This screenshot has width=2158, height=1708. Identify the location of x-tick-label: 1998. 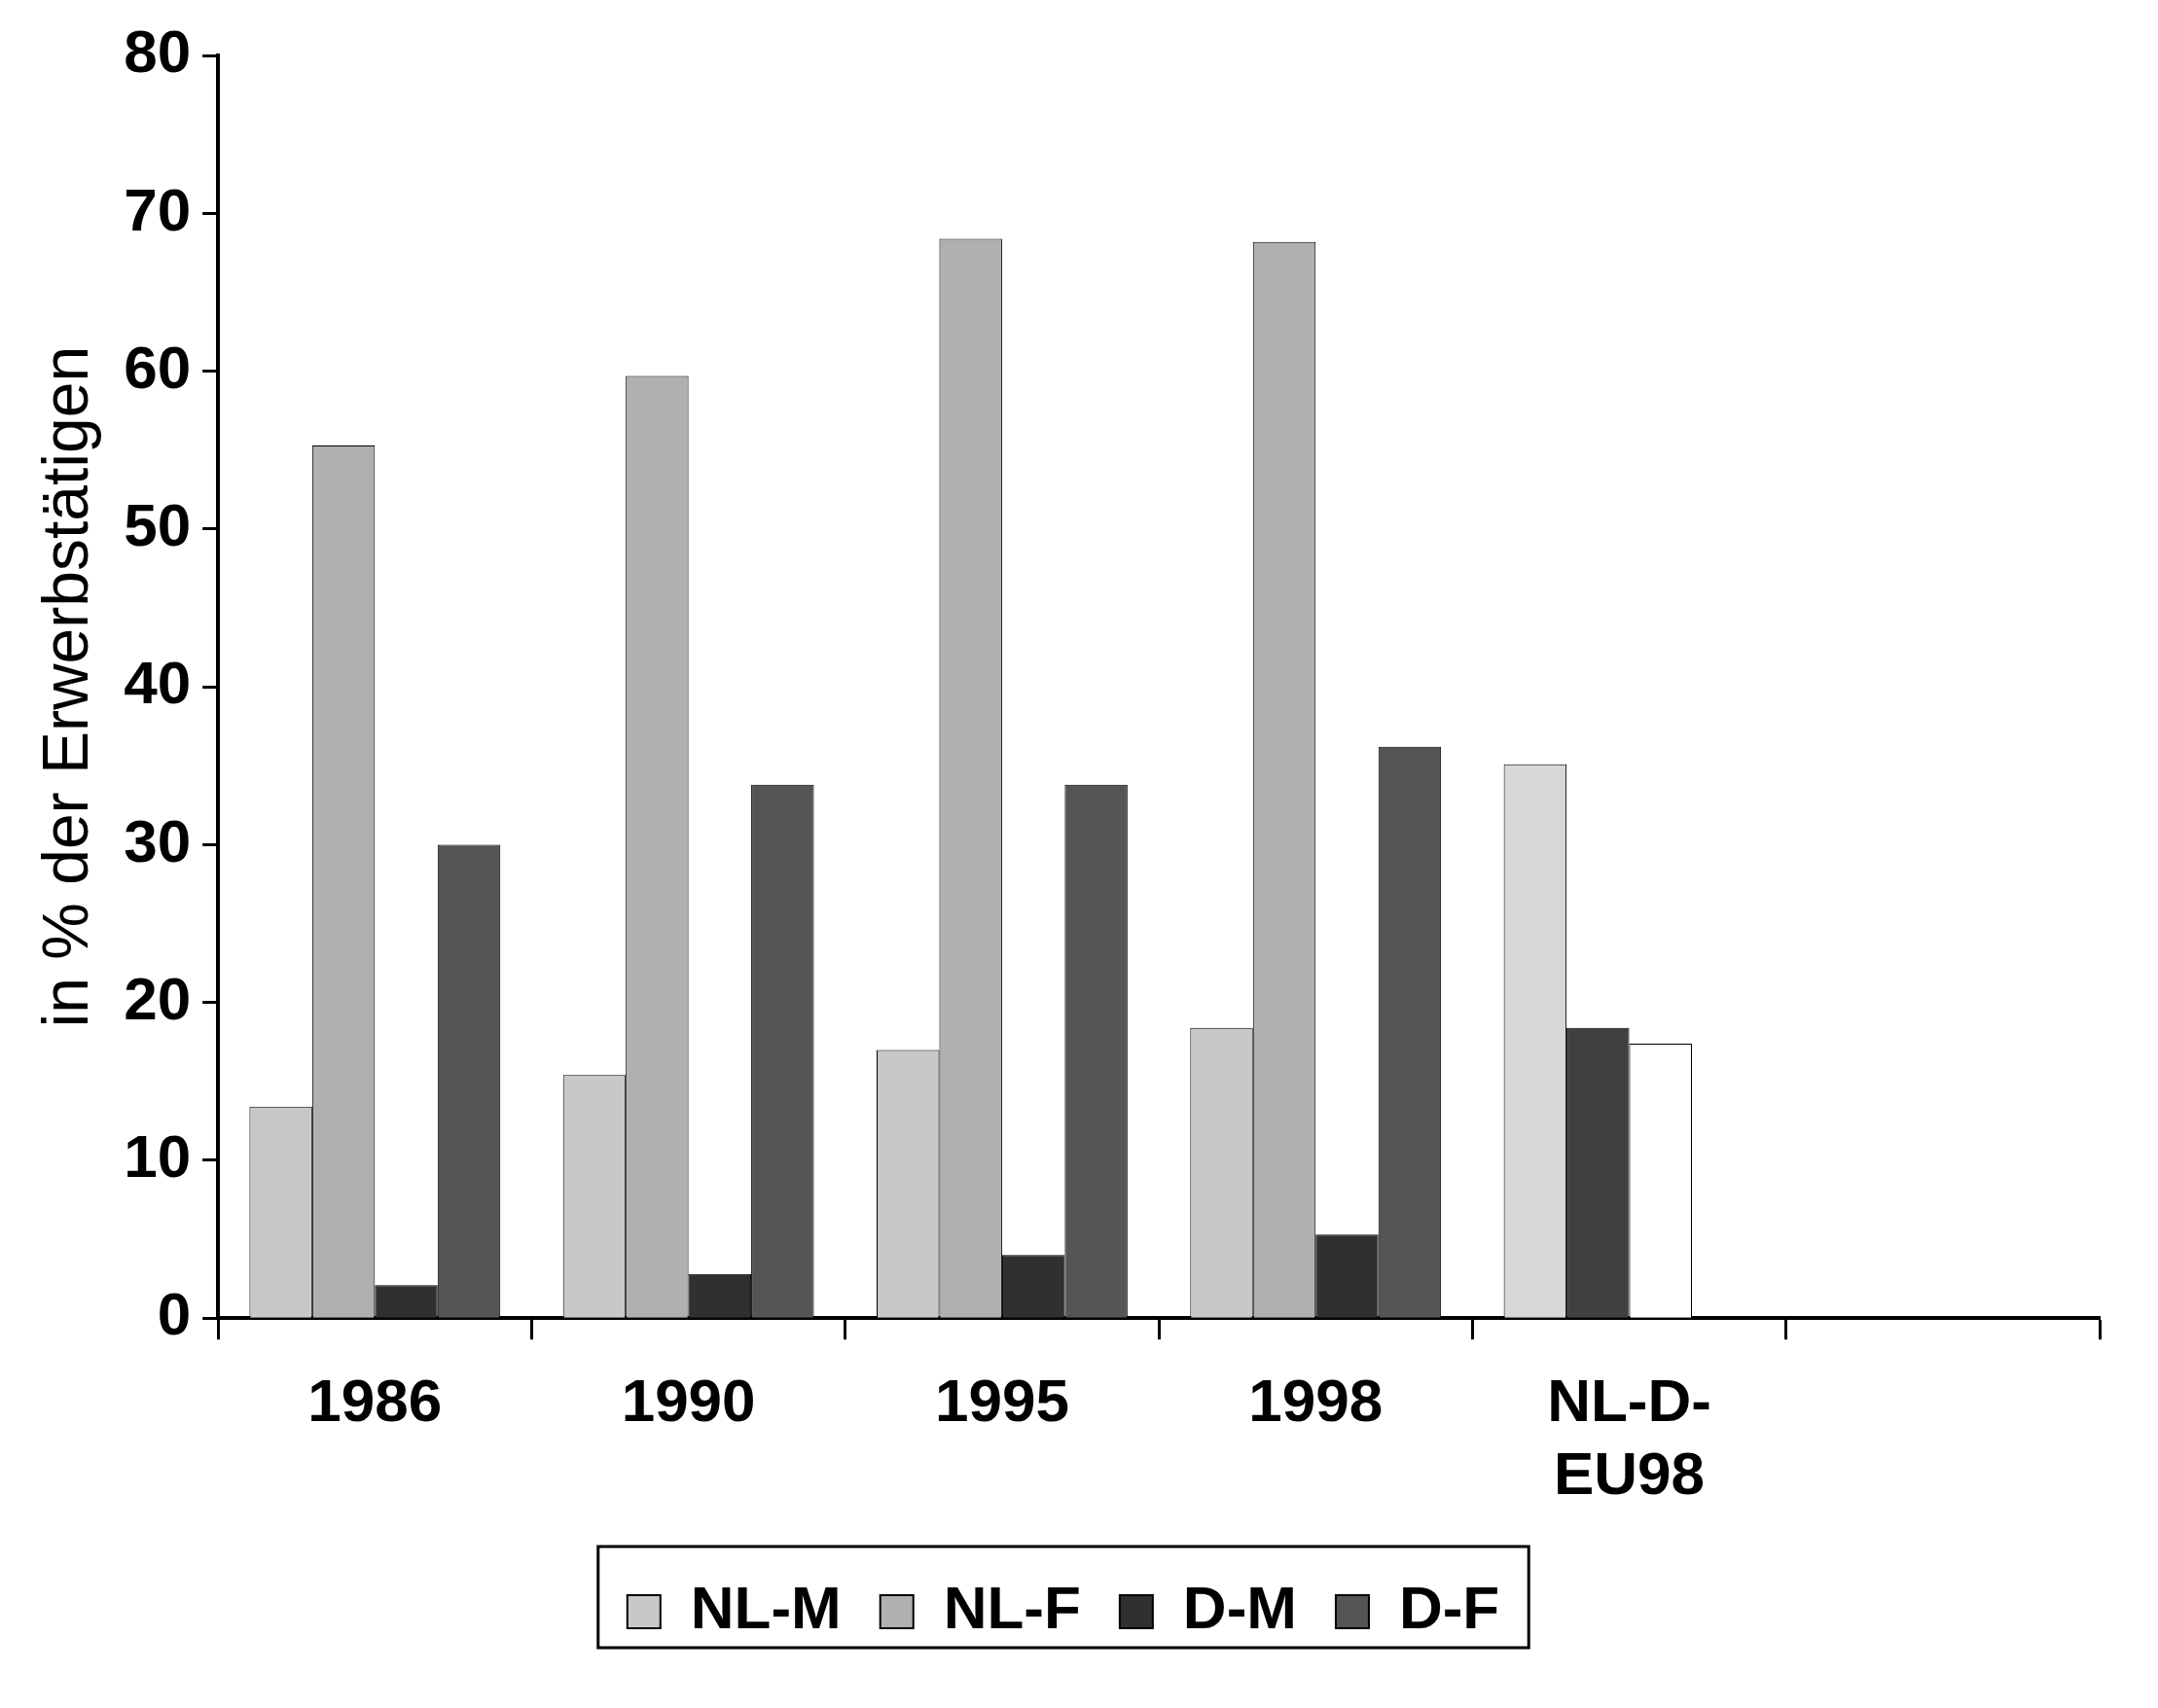
(1316, 1401).